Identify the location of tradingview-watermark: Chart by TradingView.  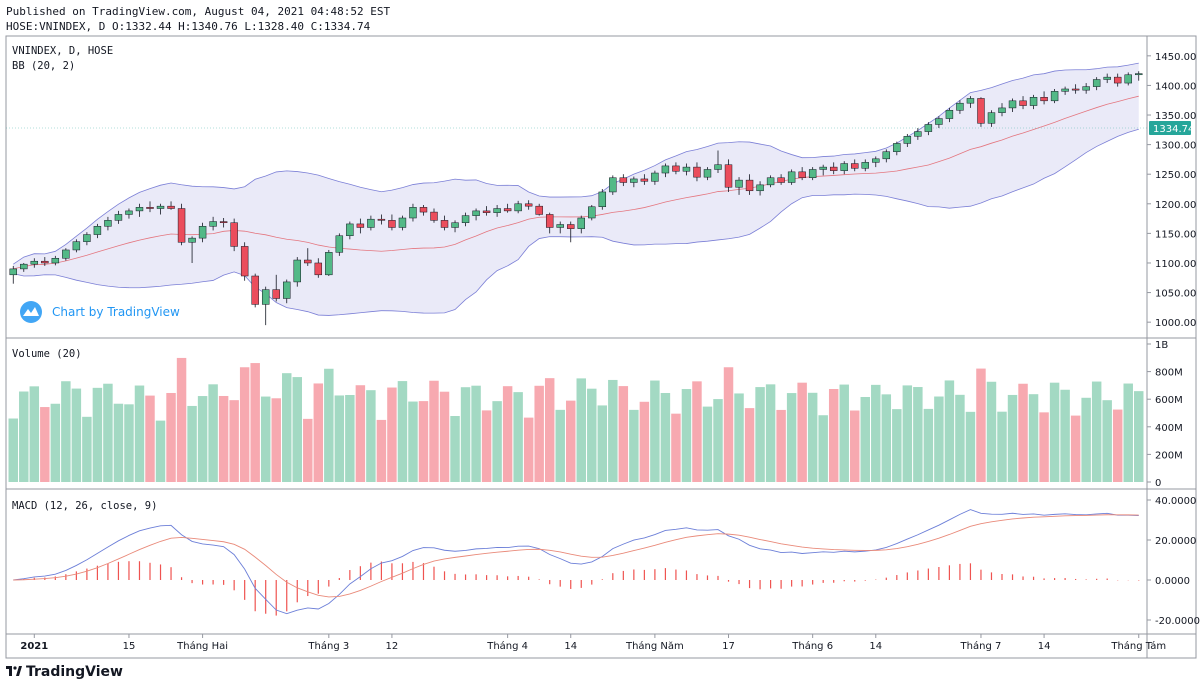
(100, 312).